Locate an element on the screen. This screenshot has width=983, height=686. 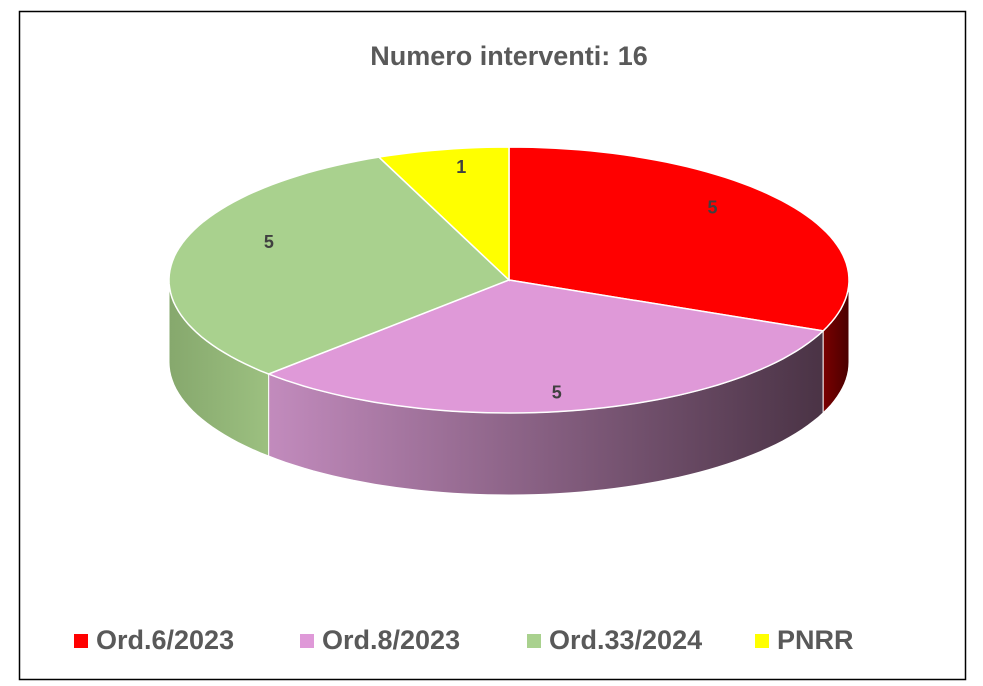
legend-label: Ord.6/2023 is located at coordinates (165, 640).